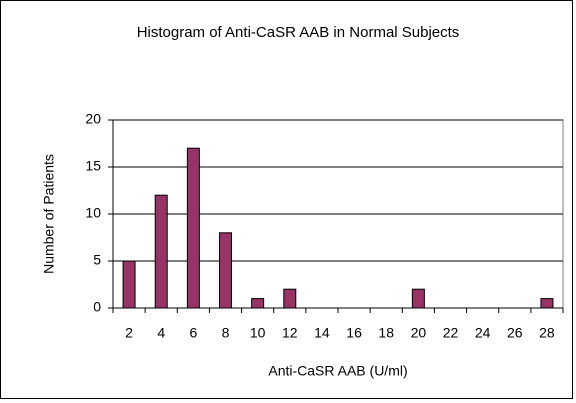 The image size is (576, 403). I want to click on y-tick-label: 0, so click(97, 307).